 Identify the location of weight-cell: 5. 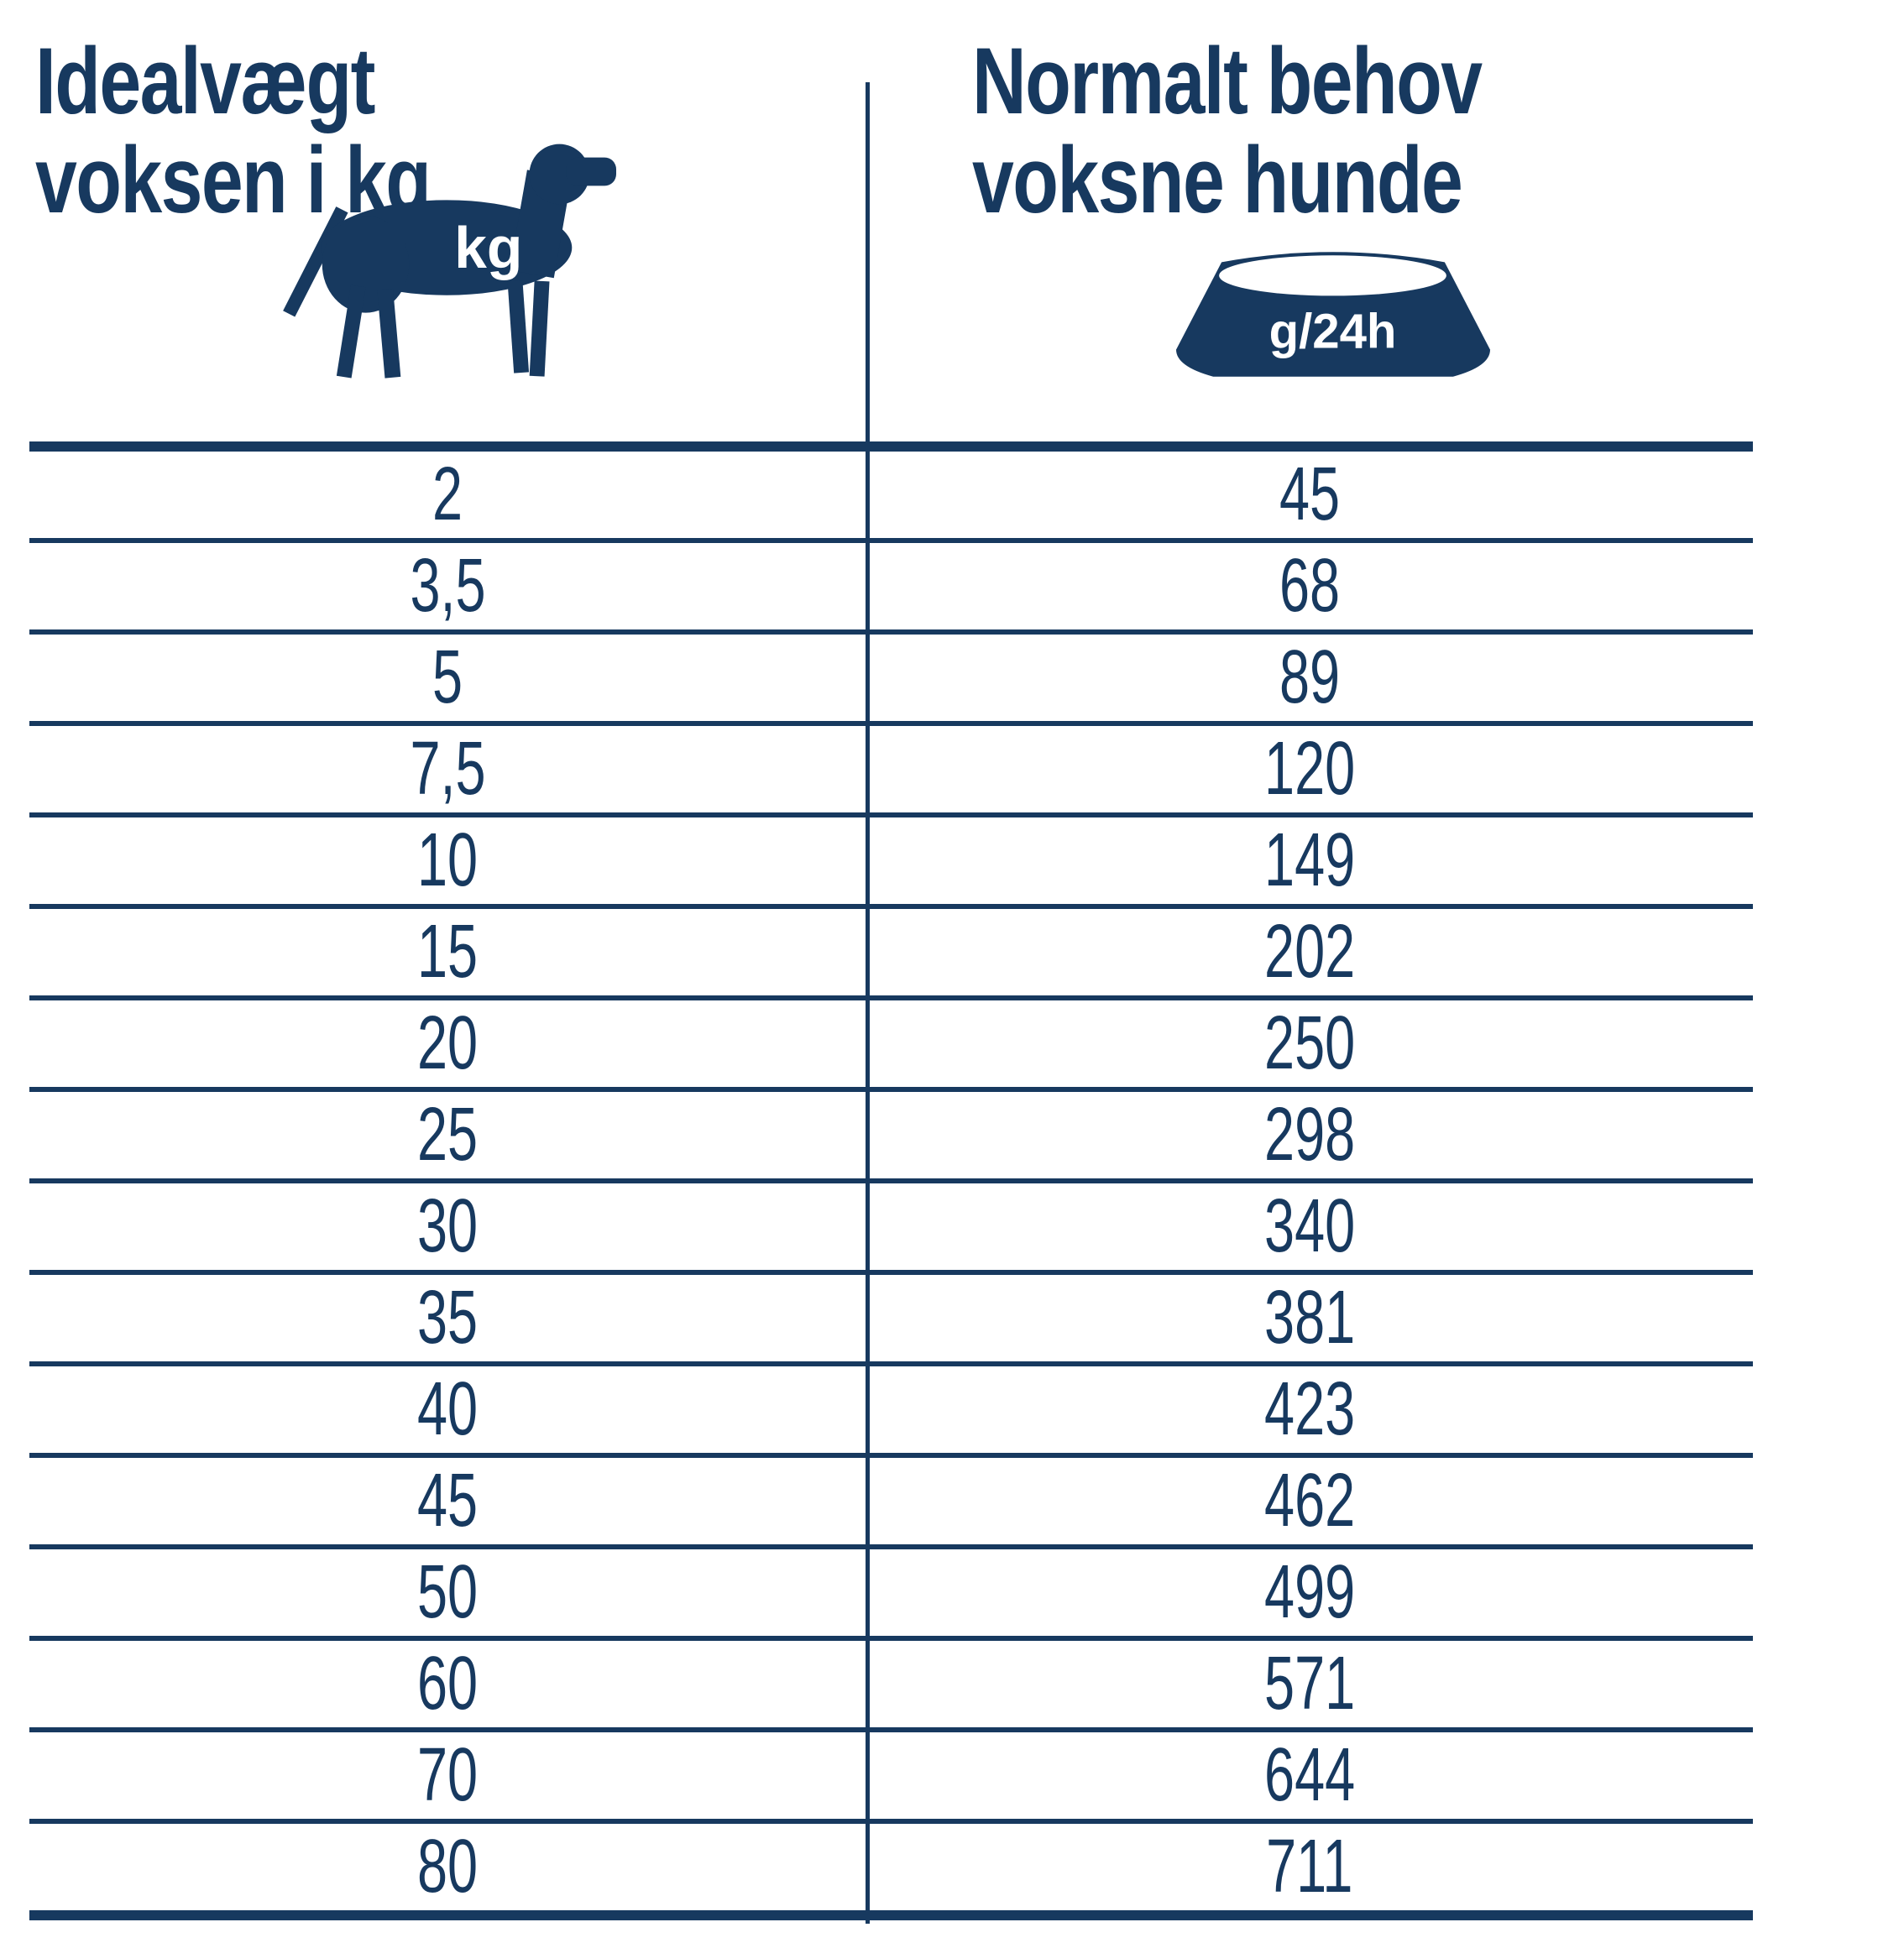
(447, 678).